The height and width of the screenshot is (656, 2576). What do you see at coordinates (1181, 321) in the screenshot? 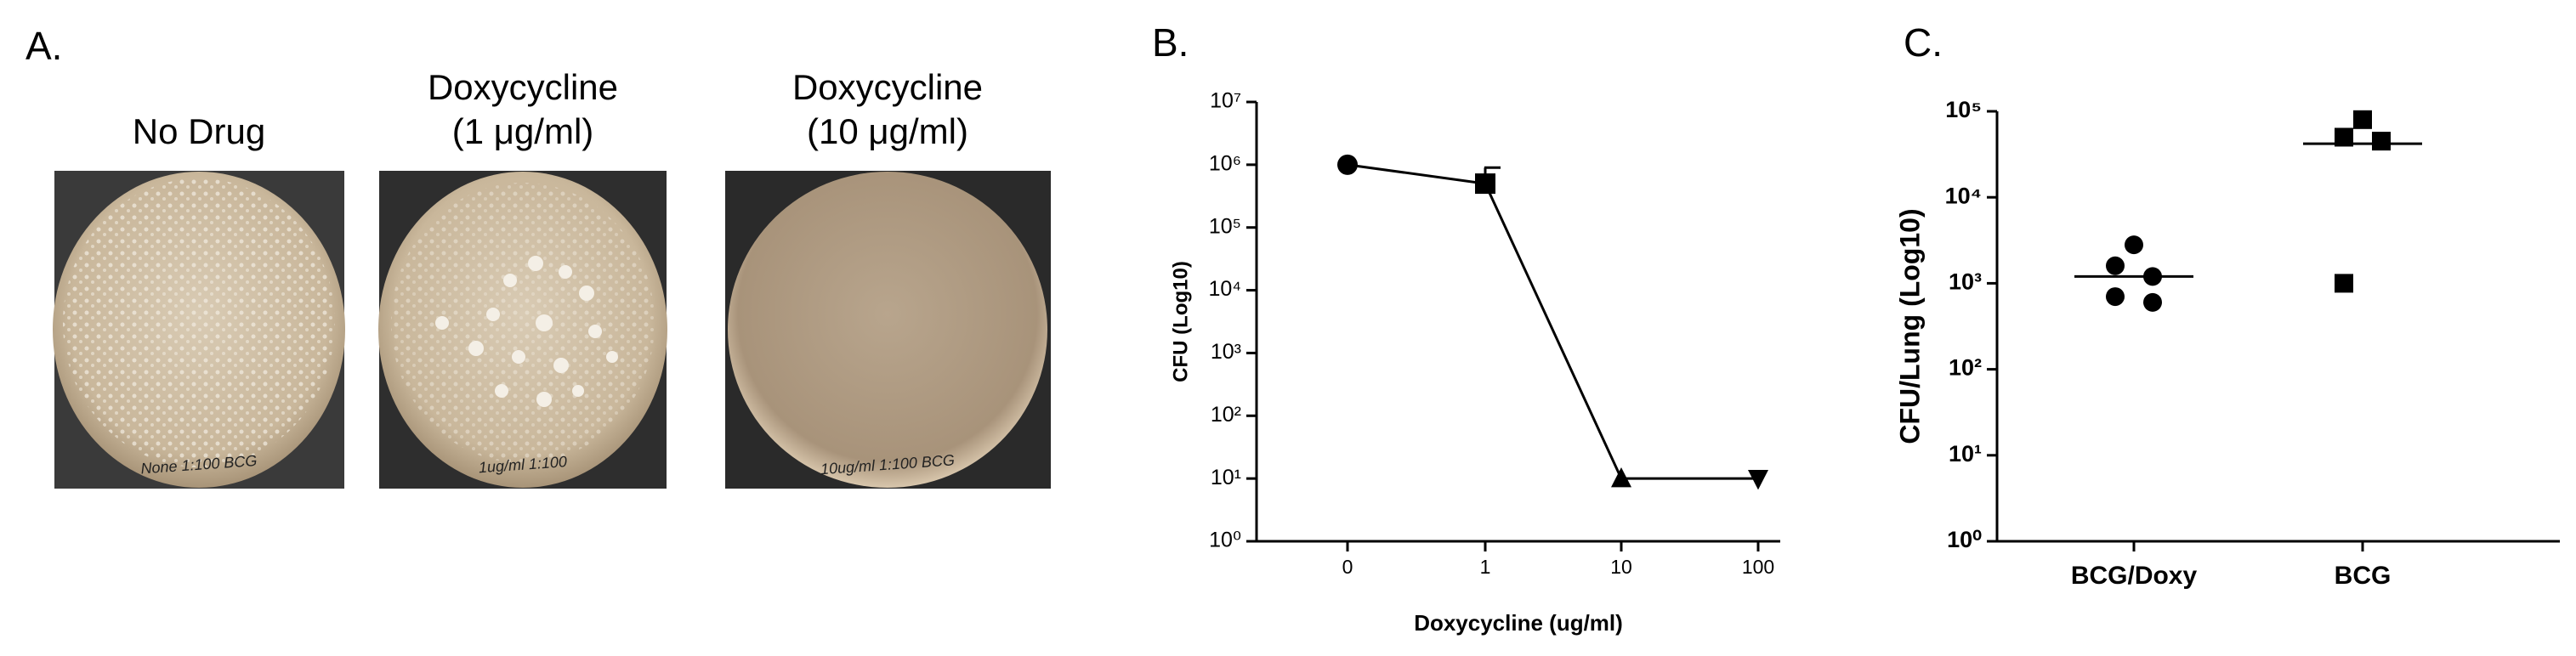
I see `y-axis-label: CFU (Log10)` at bounding box center [1181, 321].